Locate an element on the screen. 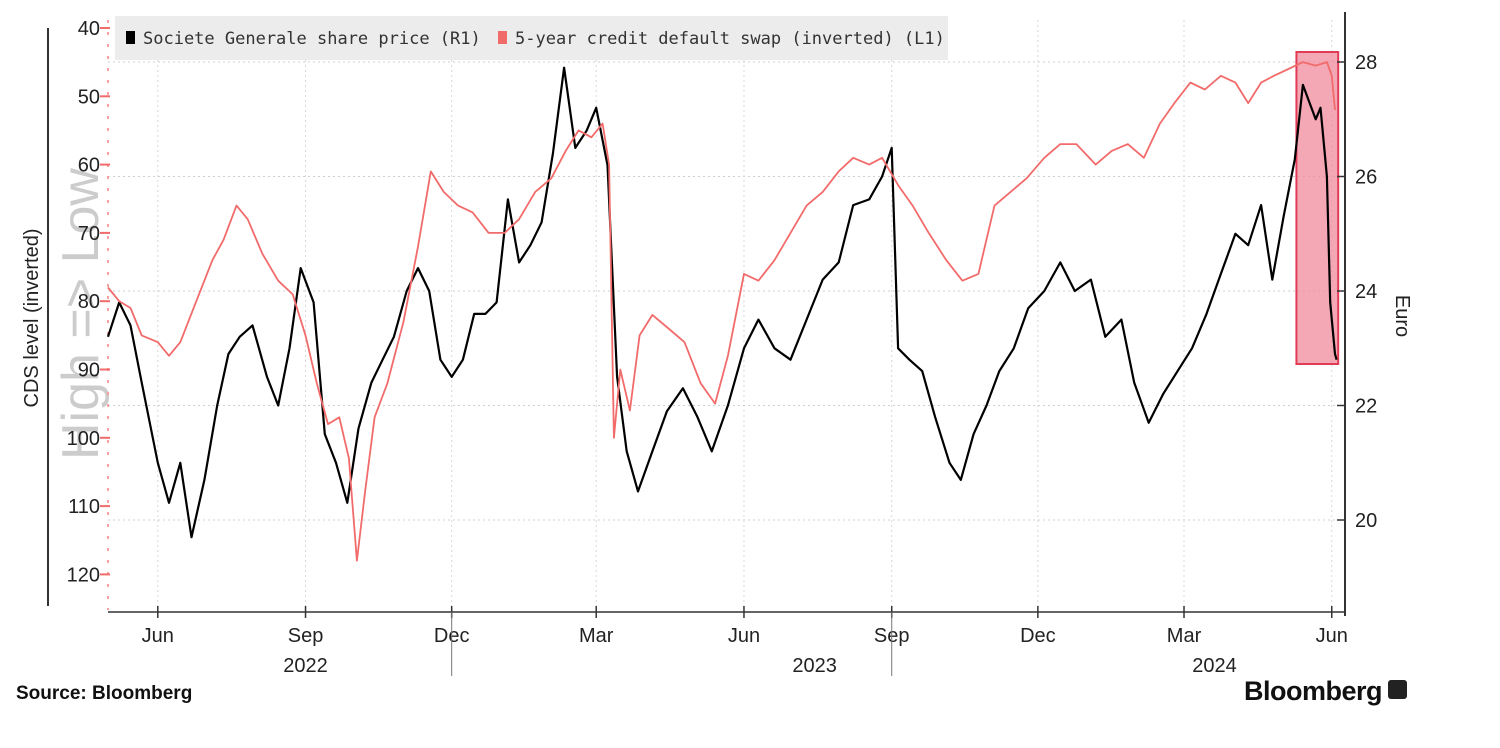 The image size is (1500, 748). legend-swatch-cds is located at coordinates (502, 37).